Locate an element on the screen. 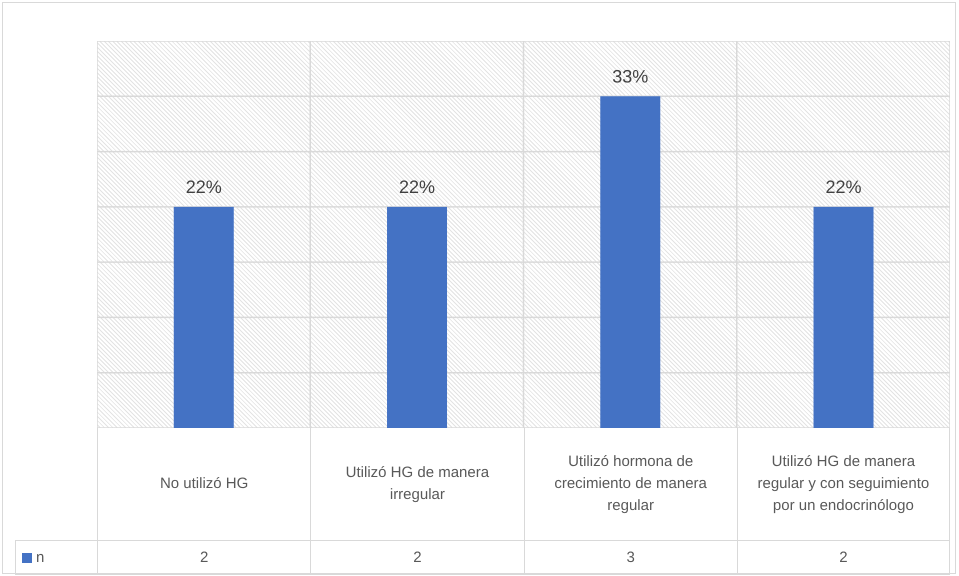  text: 3 is located at coordinates (630, 557).